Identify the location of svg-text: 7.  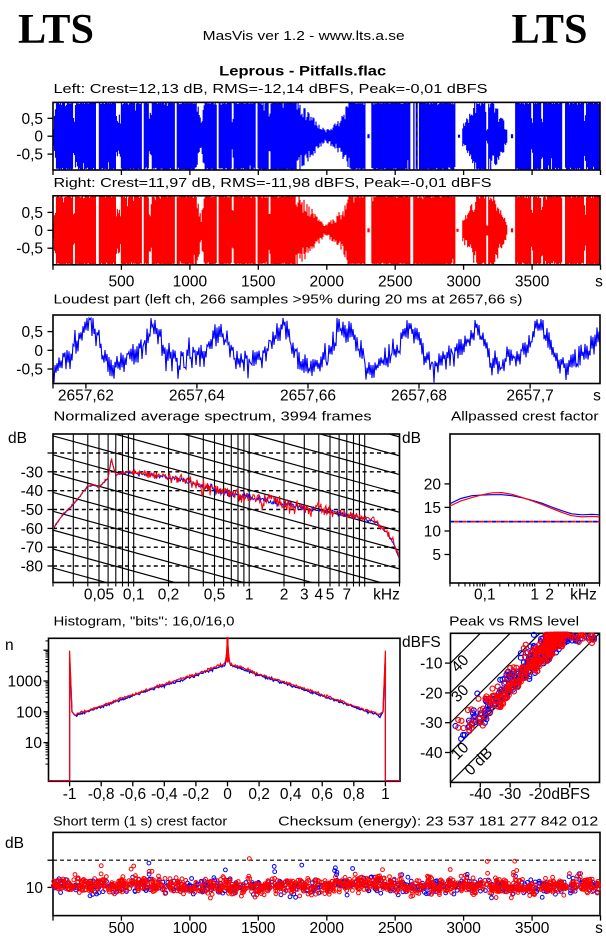
(346, 595).